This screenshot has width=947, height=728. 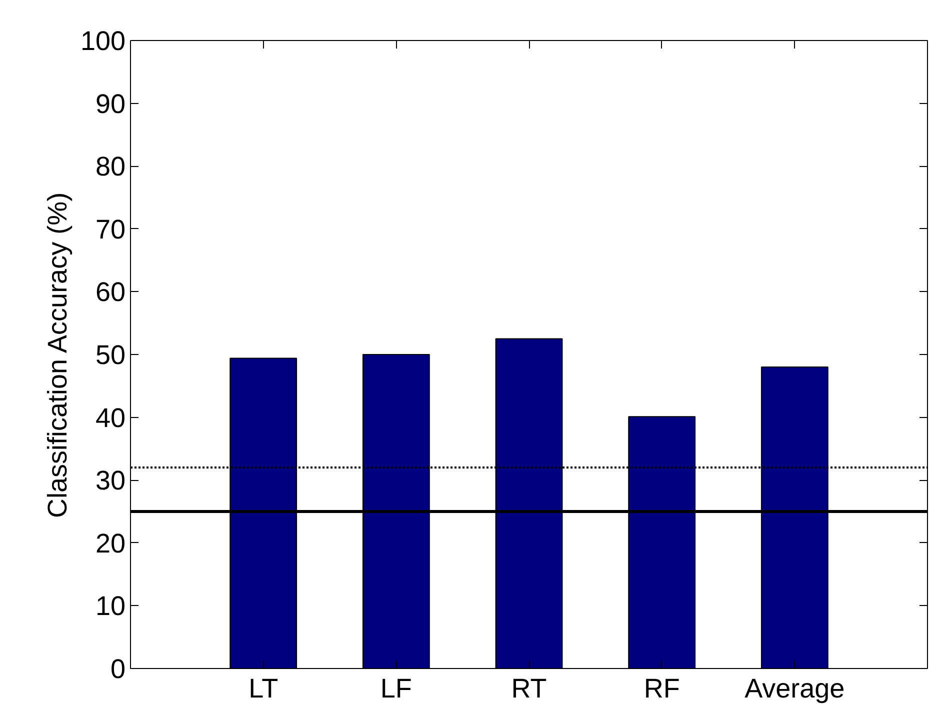 I want to click on y-tick-label: 20, so click(x=110, y=543).